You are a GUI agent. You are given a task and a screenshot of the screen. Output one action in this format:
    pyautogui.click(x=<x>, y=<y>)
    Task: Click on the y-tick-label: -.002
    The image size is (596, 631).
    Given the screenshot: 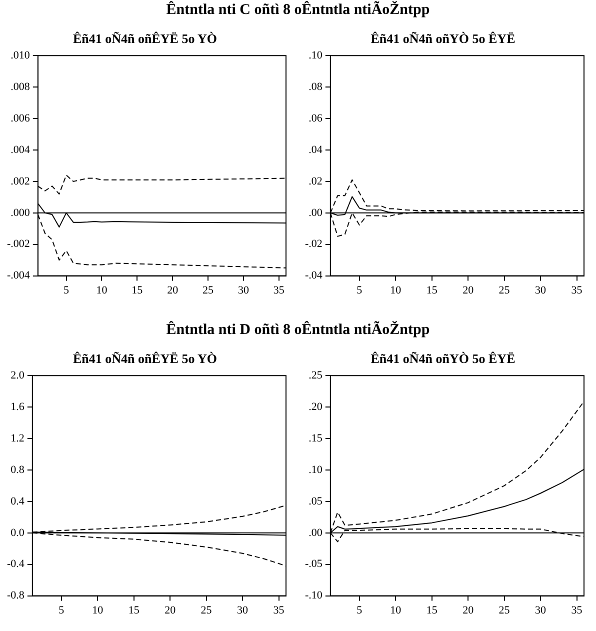 What is the action you would take?
    pyautogui.click(x=18, y=244)
    